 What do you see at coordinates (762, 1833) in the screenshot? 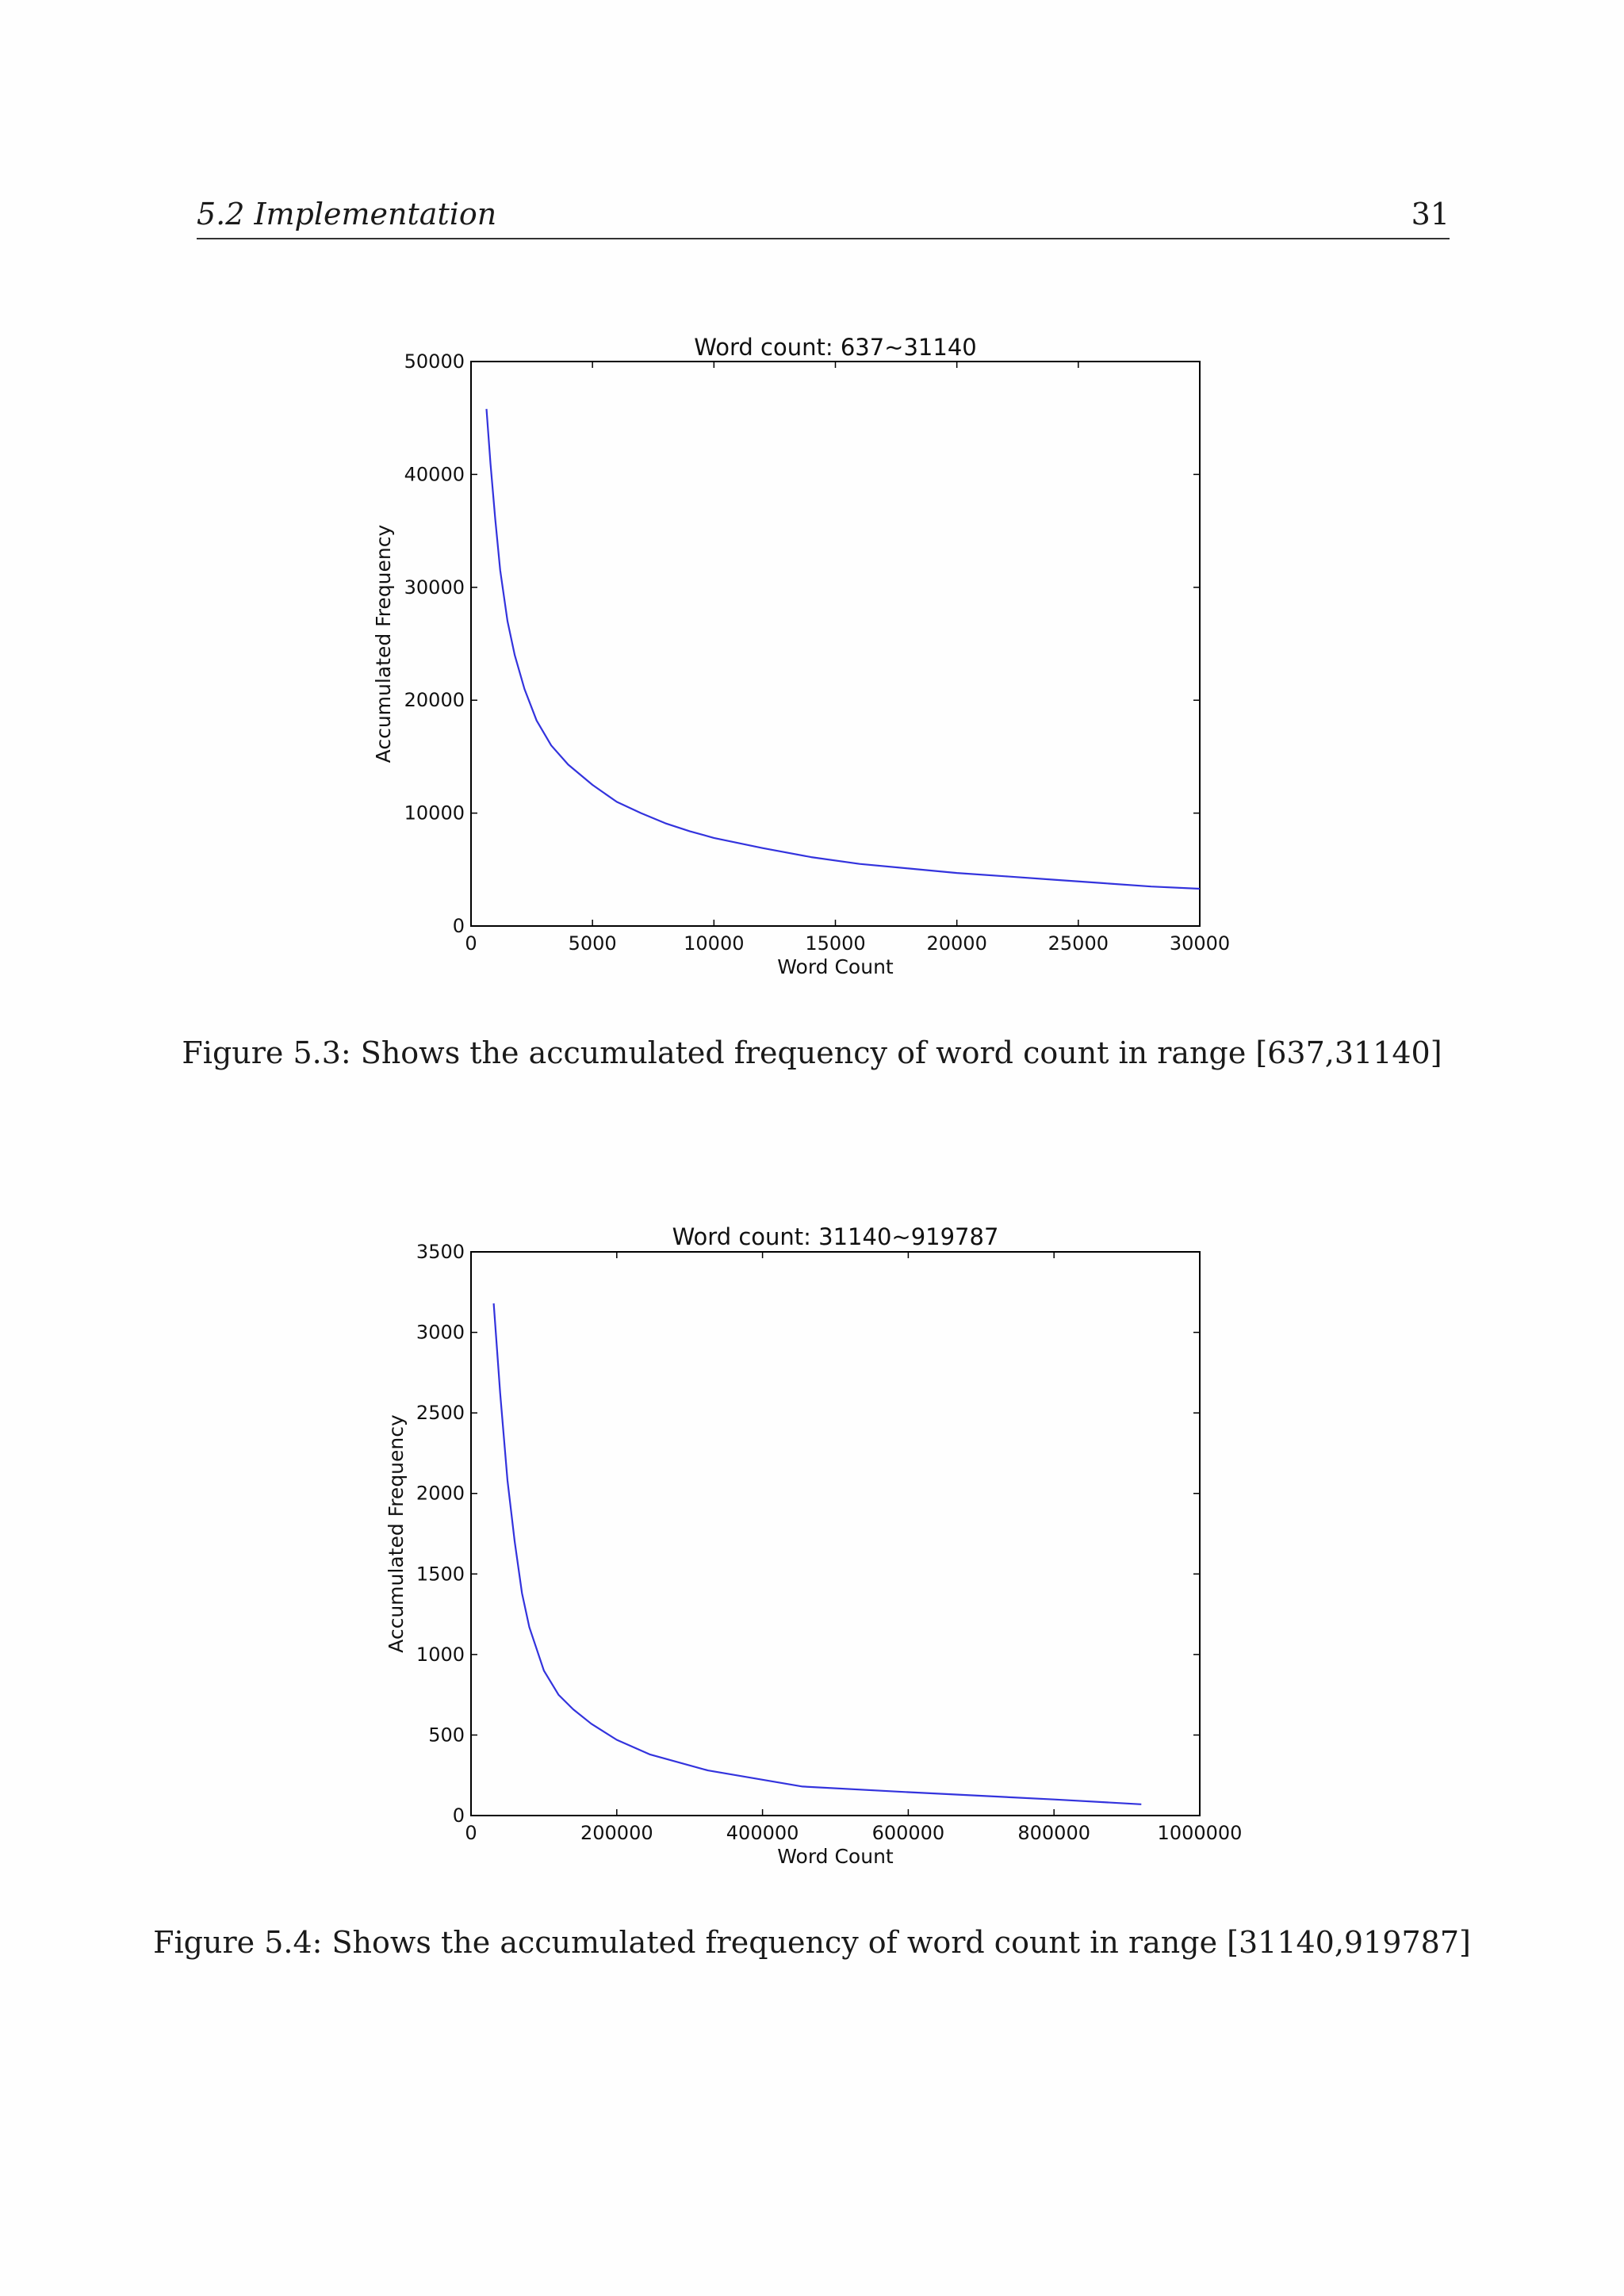
I see `x-tick-label: 400000` at bounding box center [762, 1833].